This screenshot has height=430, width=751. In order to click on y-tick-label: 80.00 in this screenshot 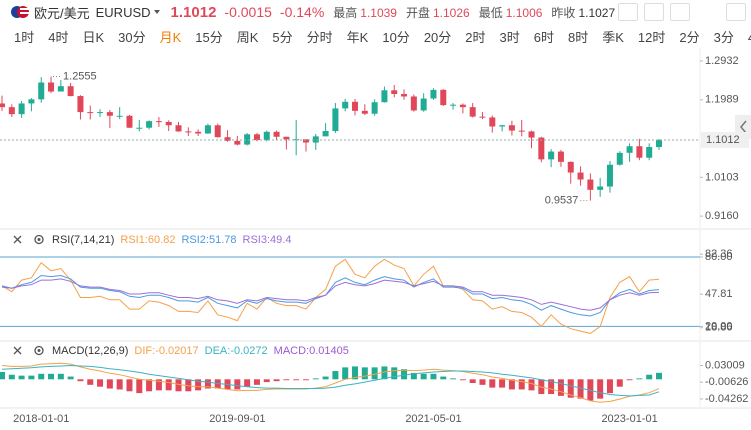, I will do `click(719, 257)`.